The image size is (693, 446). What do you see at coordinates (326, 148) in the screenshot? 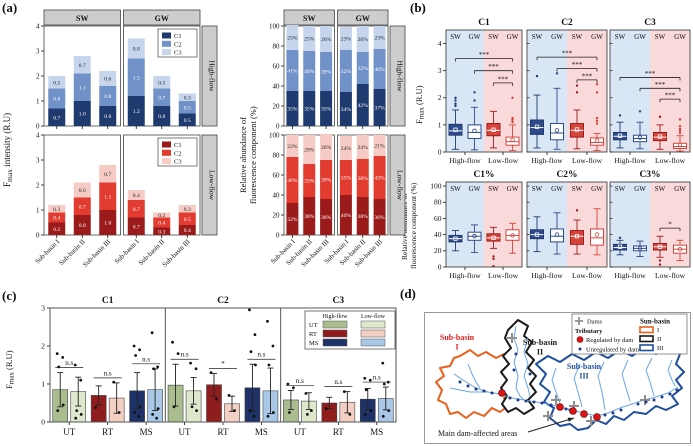
I see `bar-value-label: 26%` at bounding box center [326, 148].